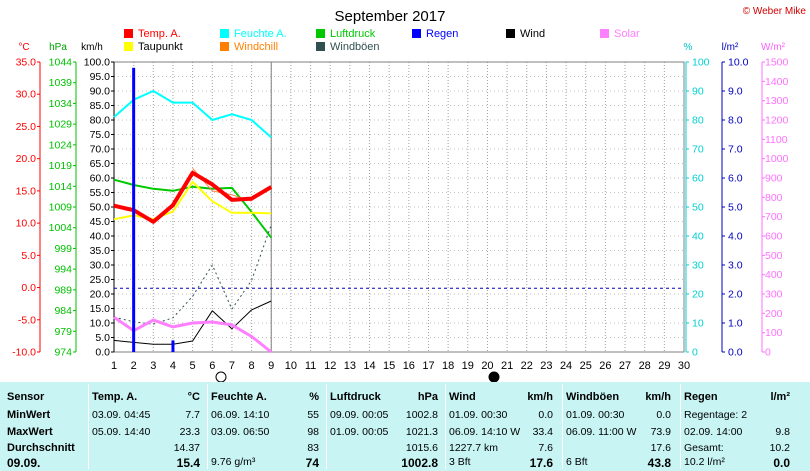 The height and width of the screenshot is (471, 810). Describe the element at coordinates (645, 366) in the screenshot. I see `day-label: 28` at that location.